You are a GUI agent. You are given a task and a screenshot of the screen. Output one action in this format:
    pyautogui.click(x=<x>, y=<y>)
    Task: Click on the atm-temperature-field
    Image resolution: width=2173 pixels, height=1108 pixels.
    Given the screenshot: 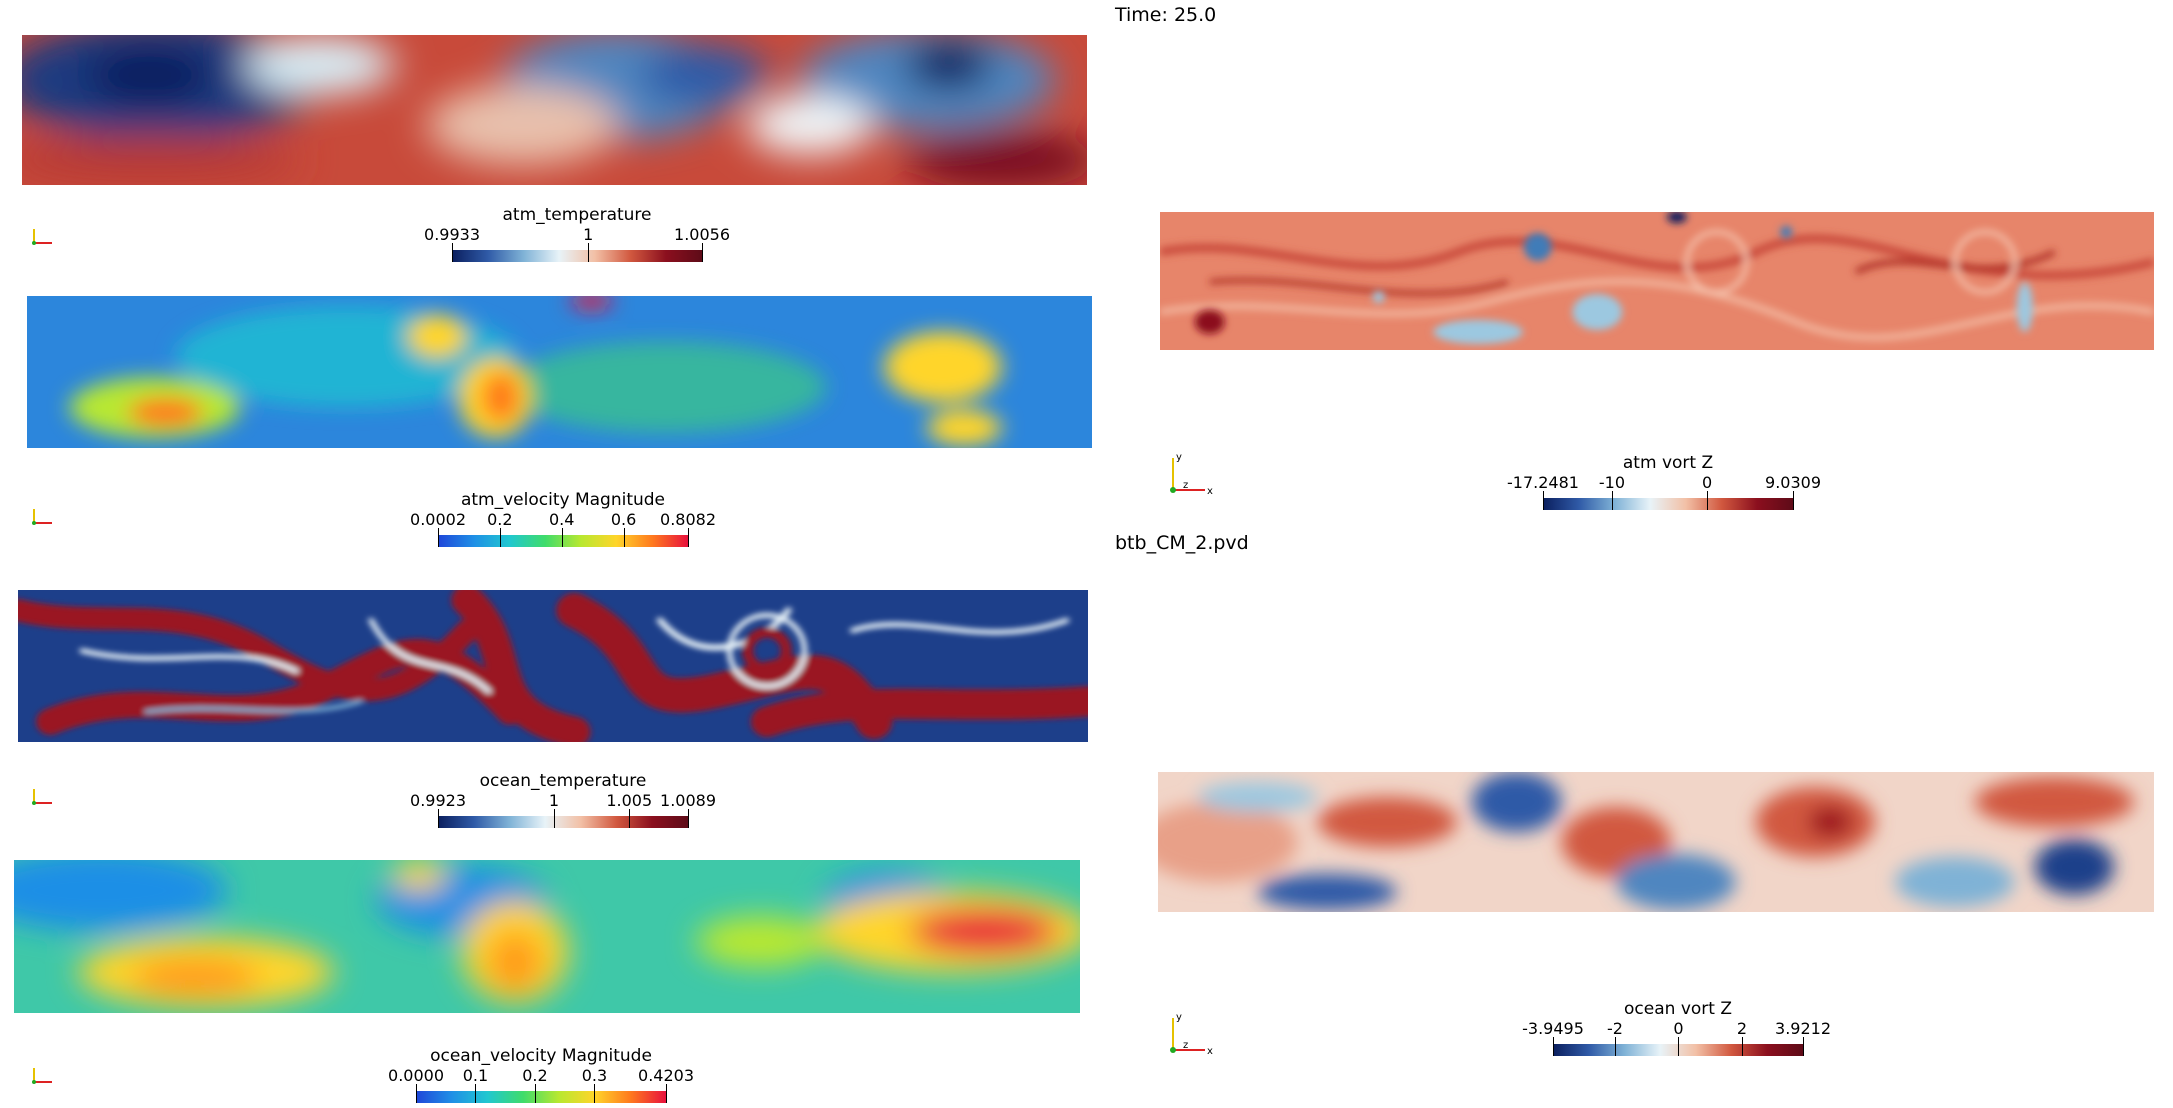 What is the action you would take?
    pyautogui.click(x=554, y=110)
    